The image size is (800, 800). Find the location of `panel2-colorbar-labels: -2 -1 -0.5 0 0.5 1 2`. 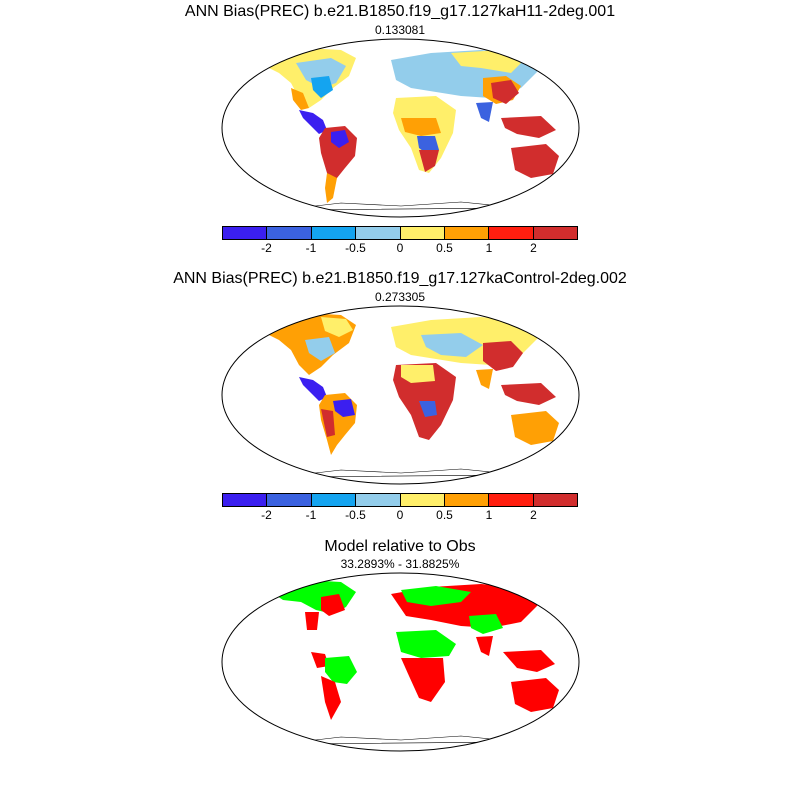

panel2-colorbar-labels: -2 -1 -0.5 0 0.5 1 2 is located at coordinates (400, 516).